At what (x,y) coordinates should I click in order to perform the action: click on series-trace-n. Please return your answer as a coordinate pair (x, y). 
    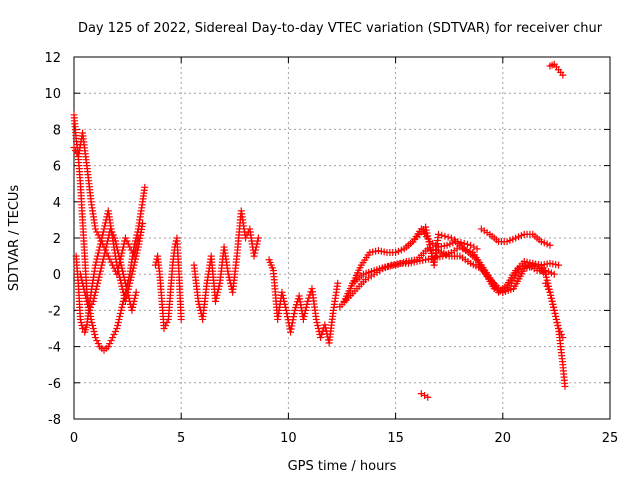
    Looking at the image, I should click on (554, 310).